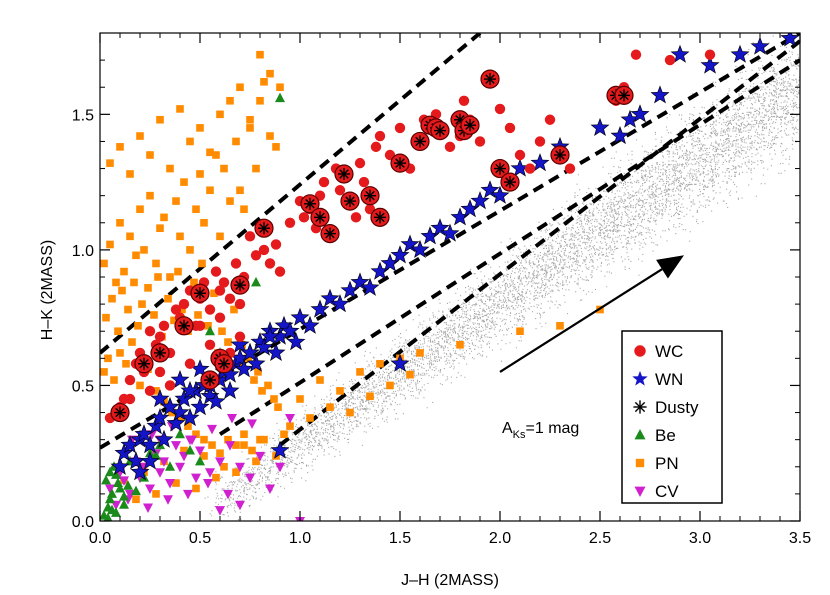 This screenshot has width=830, height=595. What do you see at coordinates (640, 463) in the screenshot?
I see `legend-marker-pn` at bounding box center [640, 463].